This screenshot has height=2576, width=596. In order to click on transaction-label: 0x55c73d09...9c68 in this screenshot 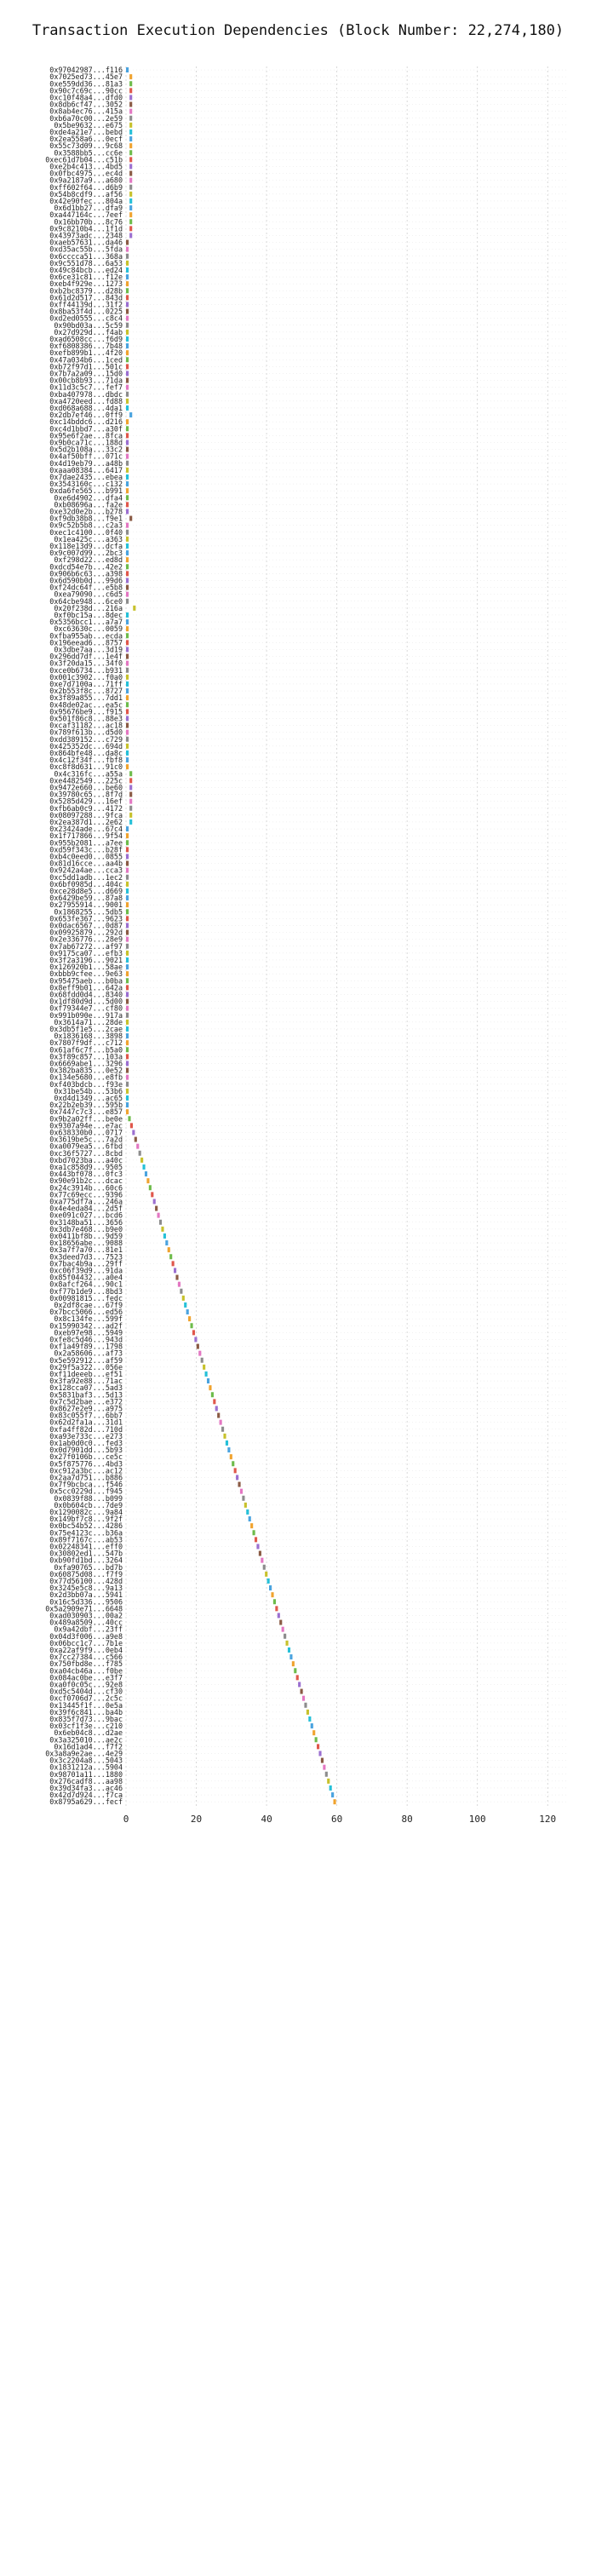, I will do `click(86, 145)`.